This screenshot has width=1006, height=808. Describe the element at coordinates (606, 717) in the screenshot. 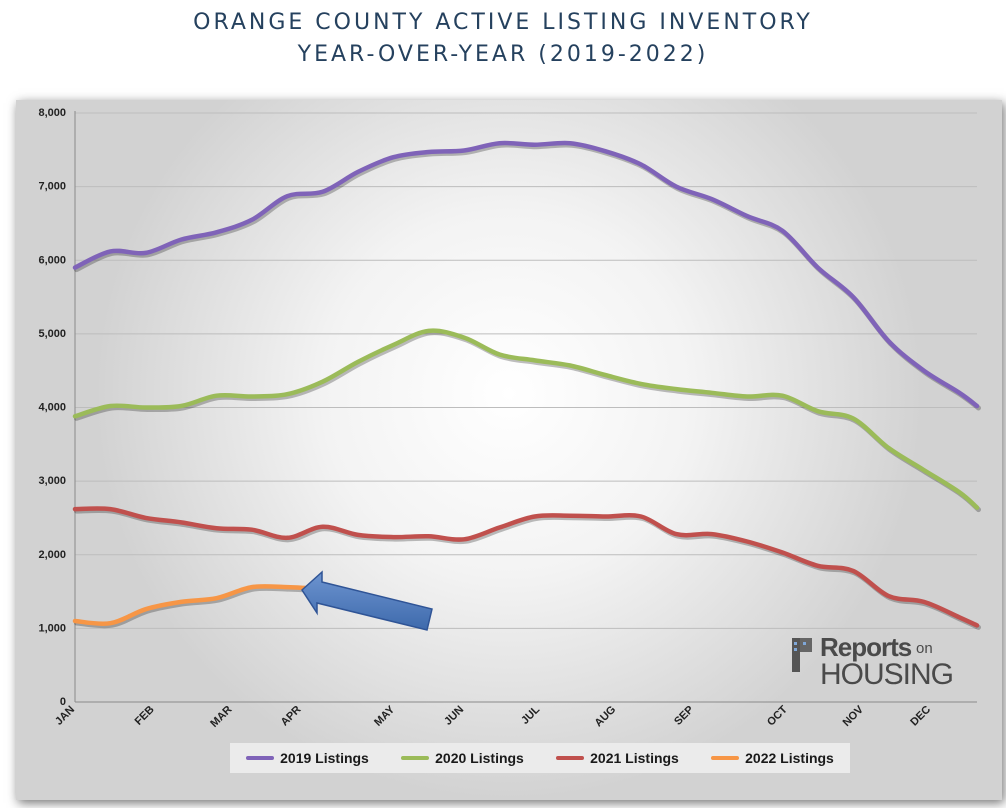

I see `x-tick-label: AUG` at that location.